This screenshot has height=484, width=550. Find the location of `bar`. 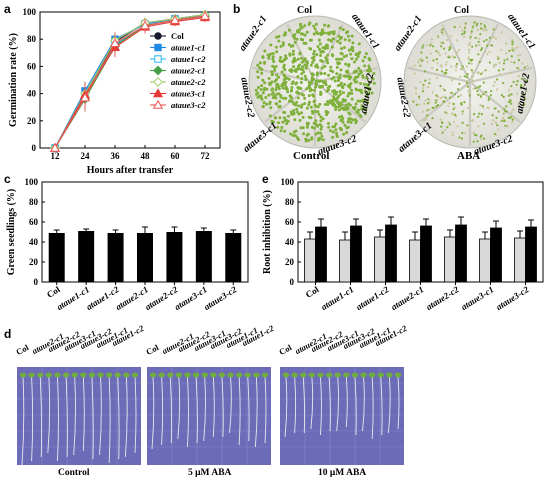

bar is located at coordinates (461, 253).